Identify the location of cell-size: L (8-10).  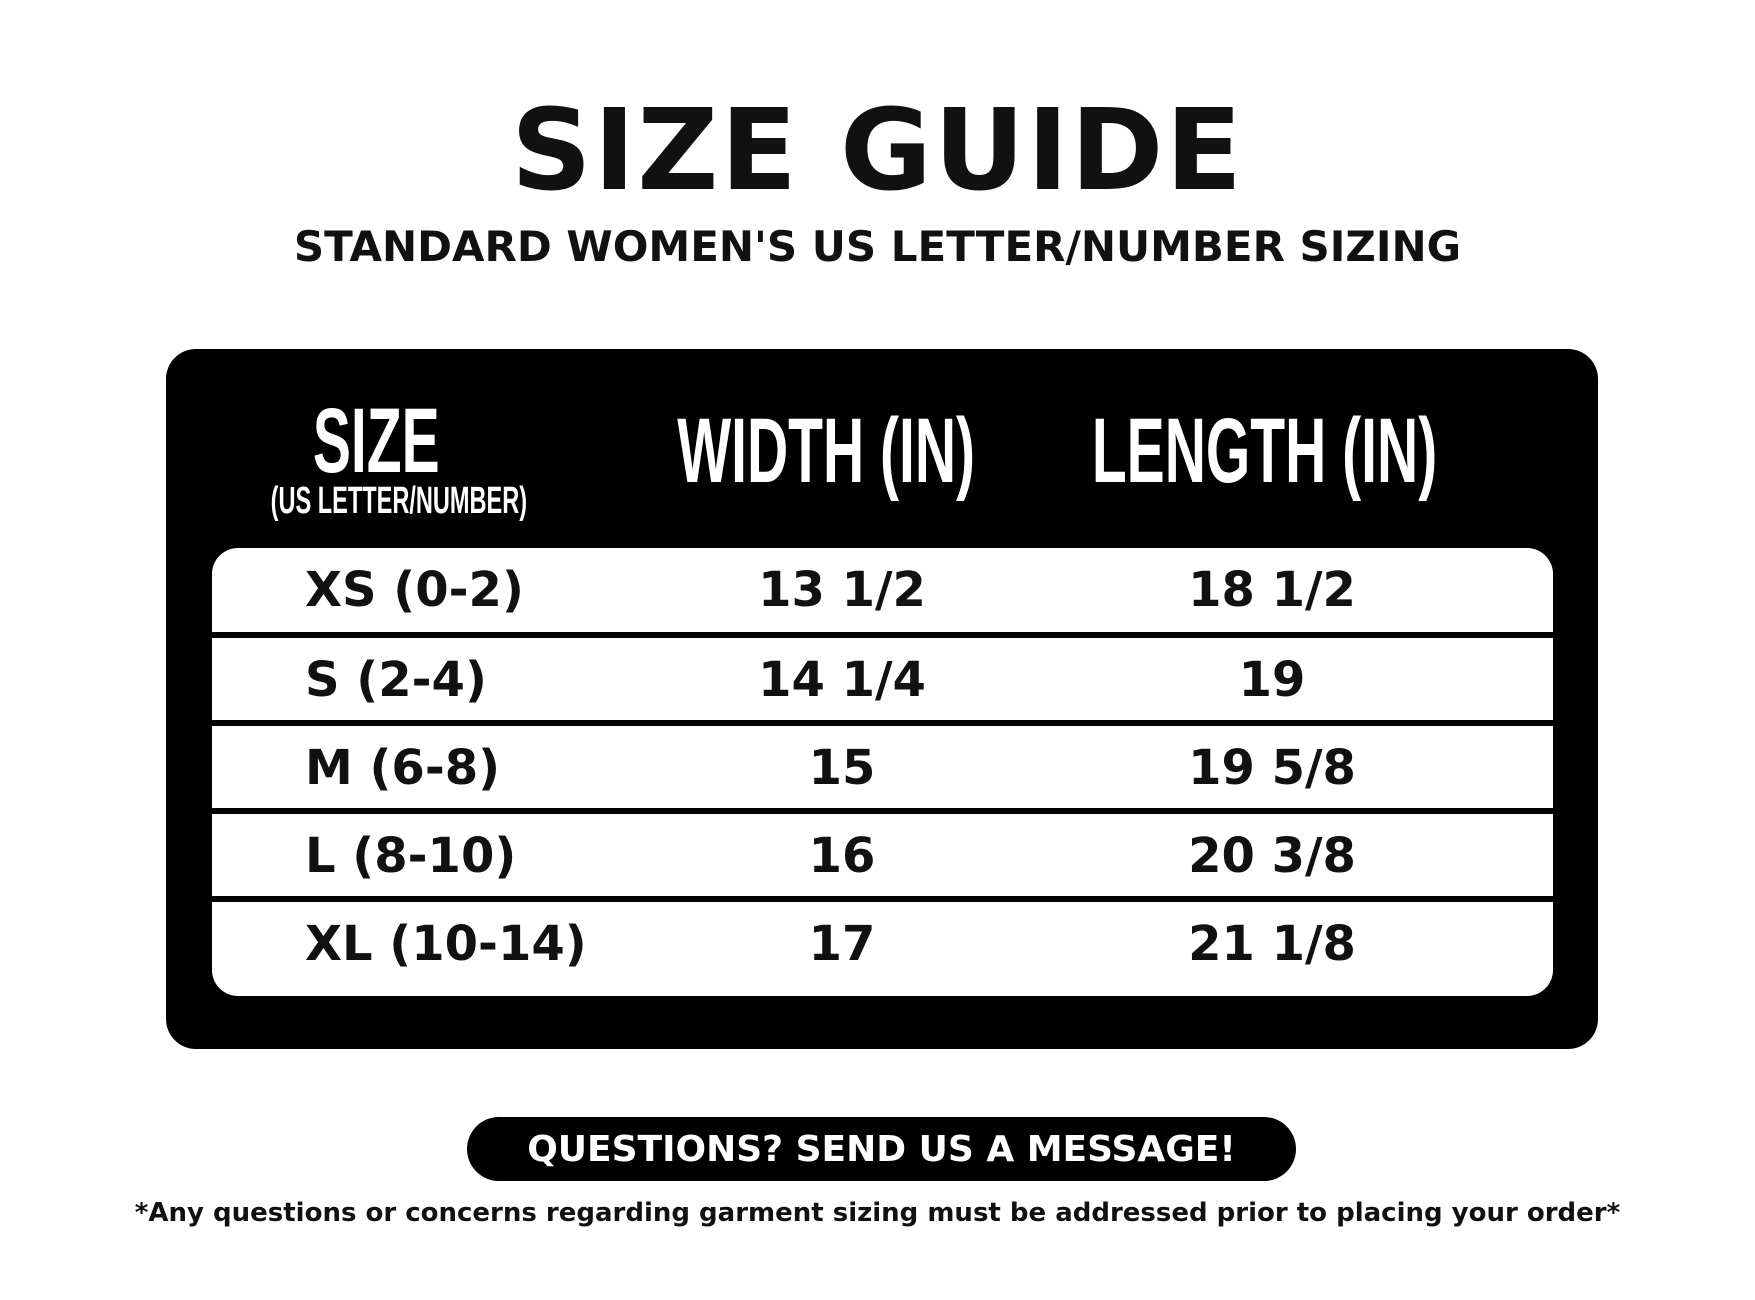
(411, 856).